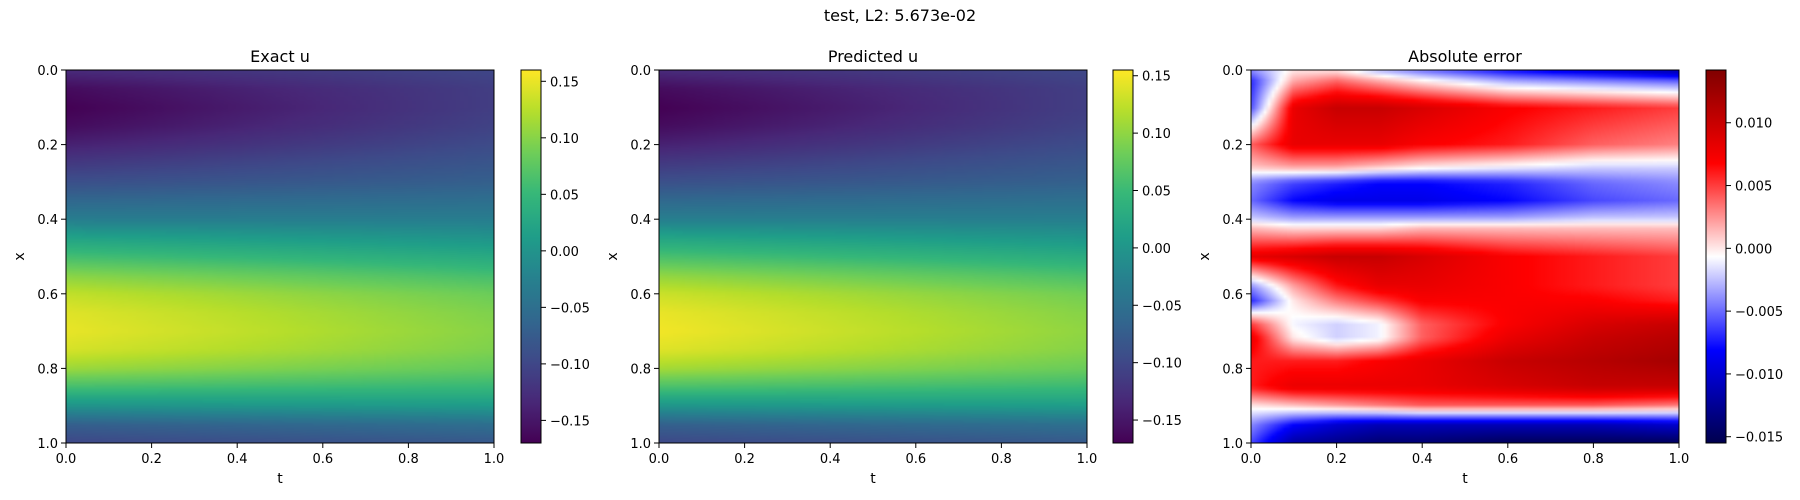 The image size is (1800, 500). I want to click on colorbar-tick-label: −0.010, so click(1759, 375).